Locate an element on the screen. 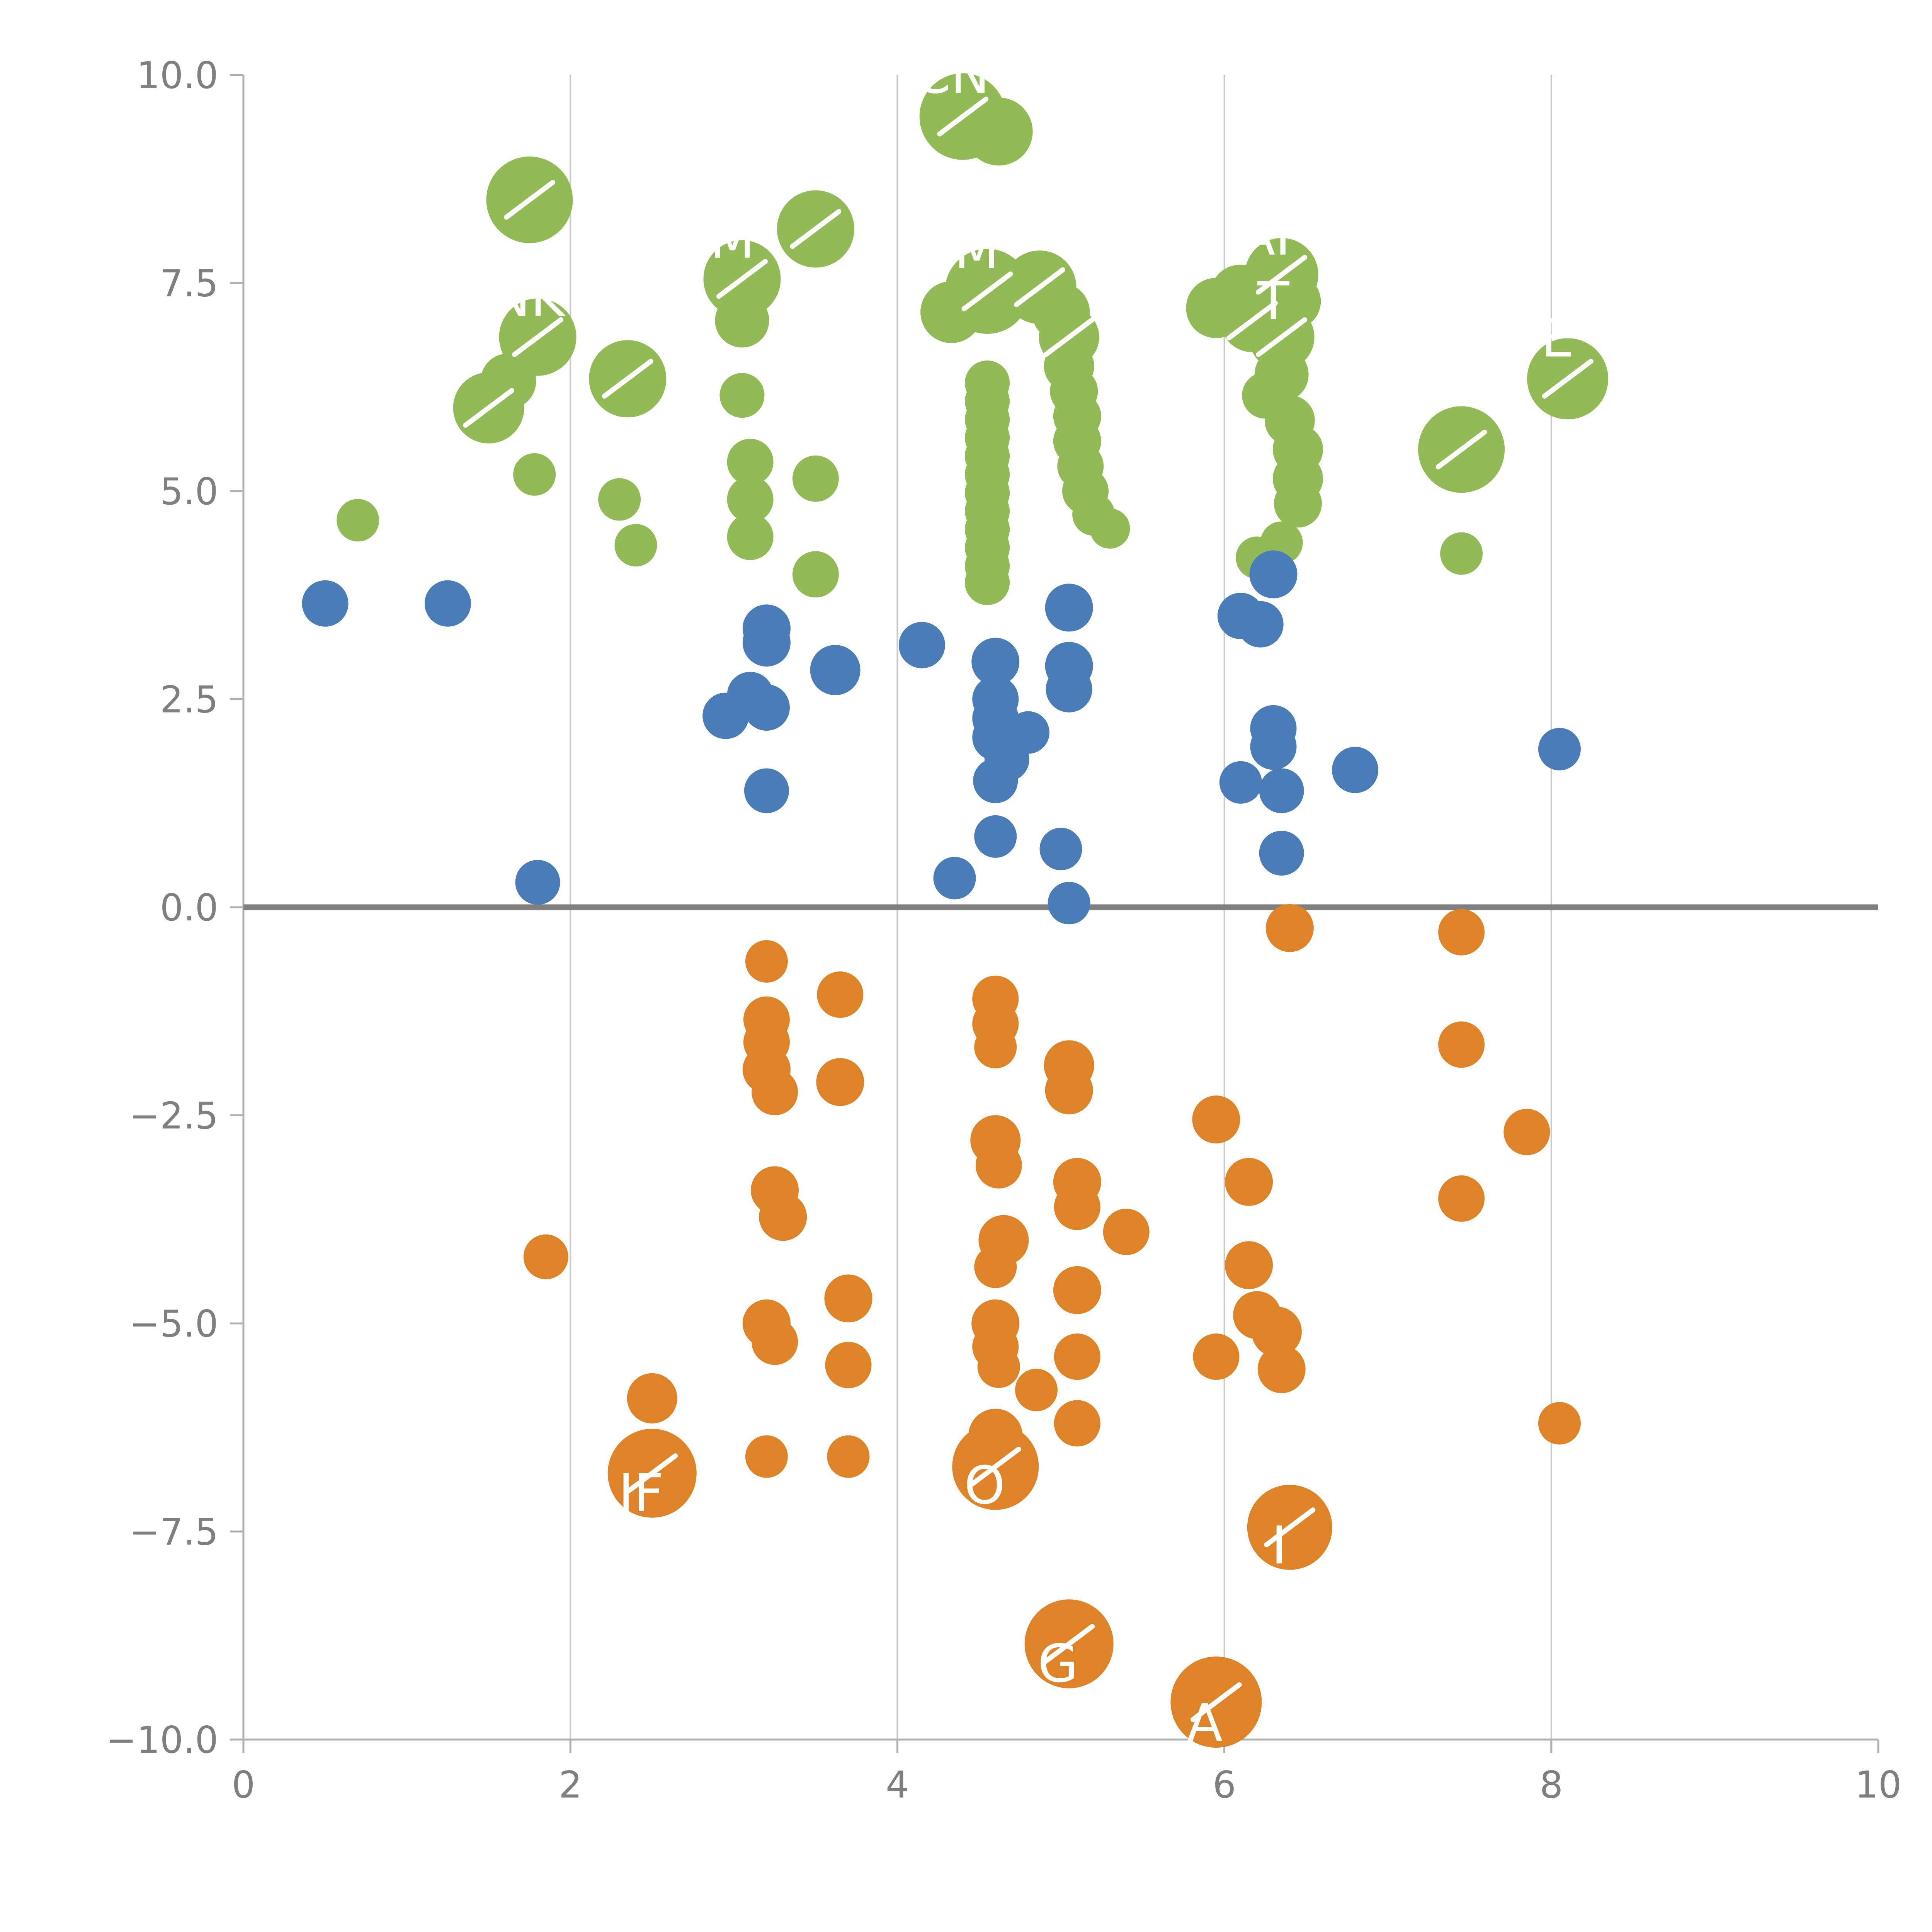  point-label: CN is located at coordinates (952, 74).